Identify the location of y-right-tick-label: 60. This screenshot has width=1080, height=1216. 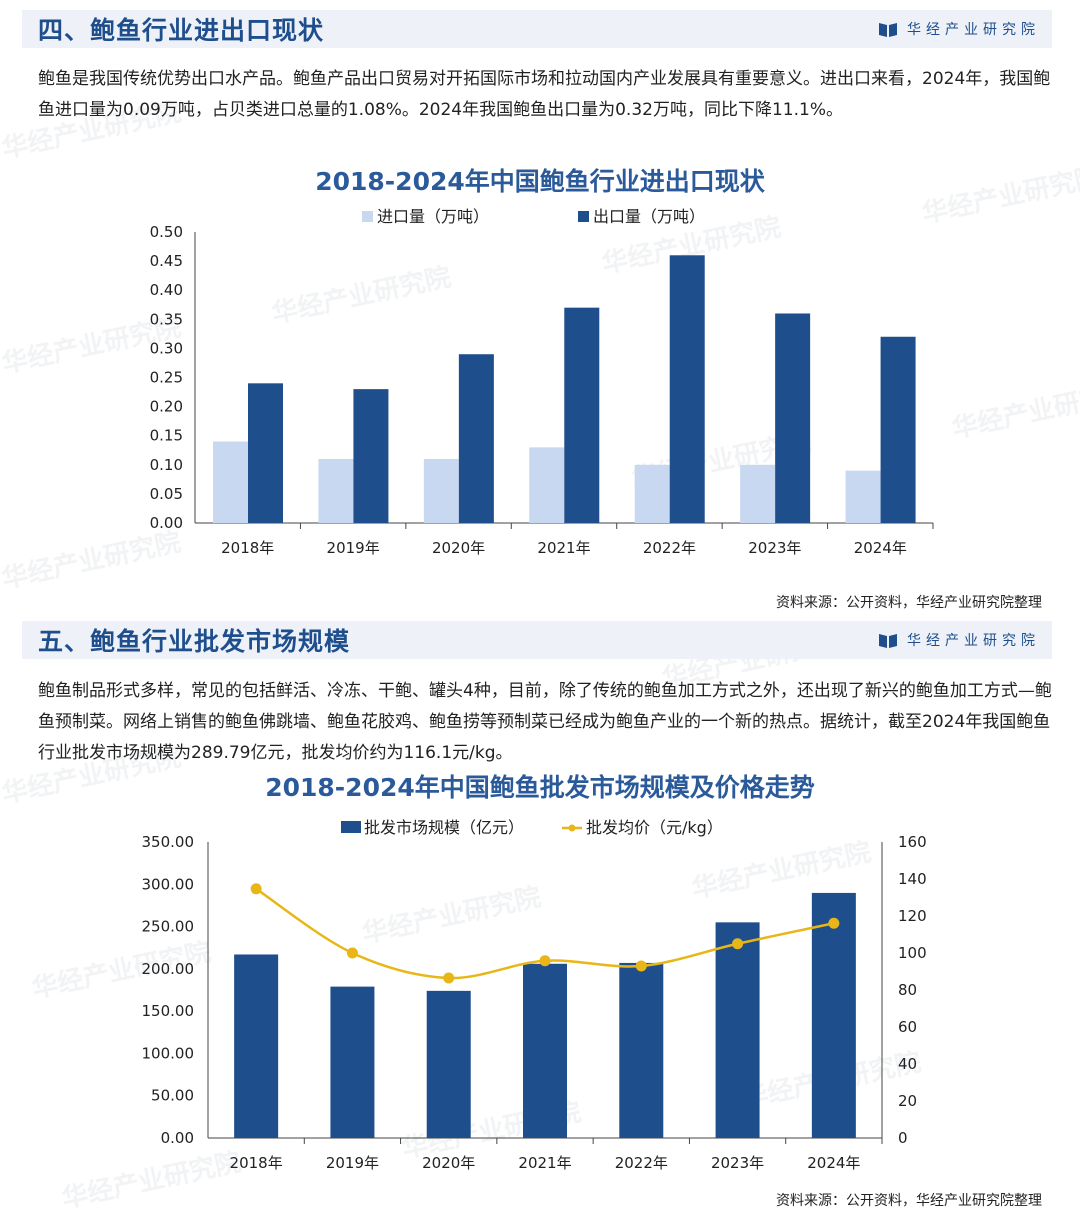
(907, 1027).